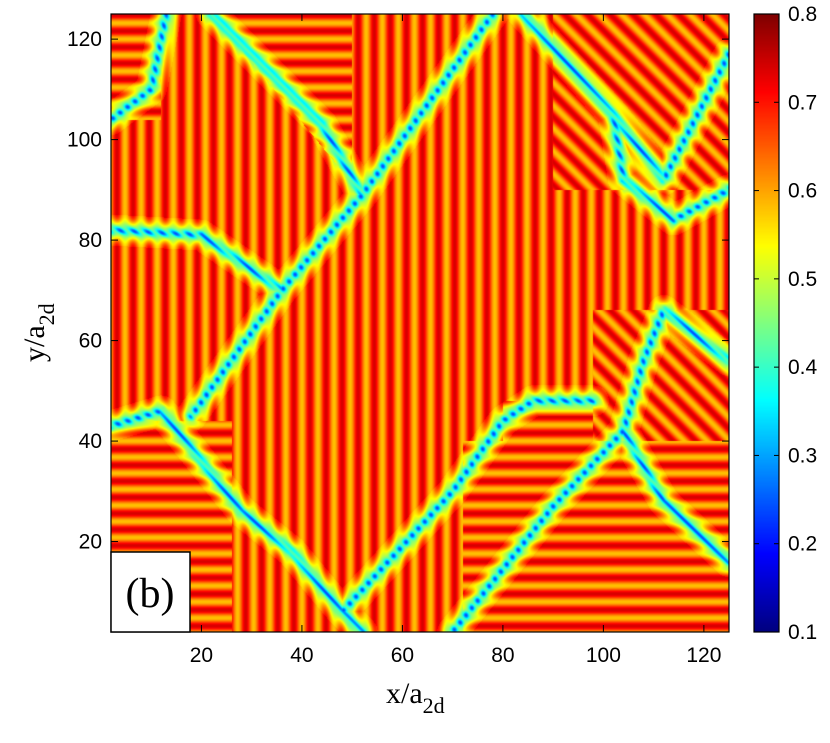  What do you see at coordinates (802, 191) in the screenshot?
I see `colorbar-tick-label: 0.6` at bounding box center [802, 191].